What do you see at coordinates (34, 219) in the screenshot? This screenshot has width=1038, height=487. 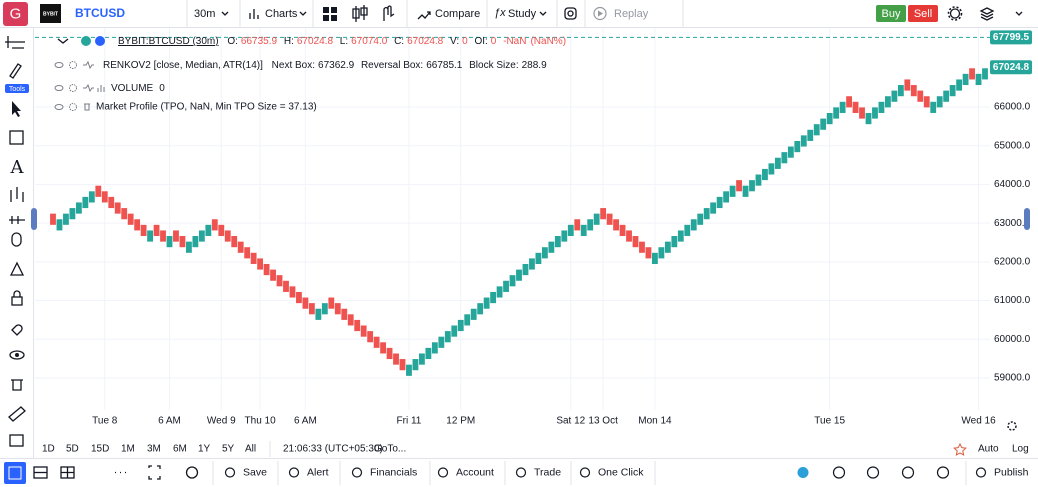 I see `left-collapse-handle` at bounding box center [34, 219].